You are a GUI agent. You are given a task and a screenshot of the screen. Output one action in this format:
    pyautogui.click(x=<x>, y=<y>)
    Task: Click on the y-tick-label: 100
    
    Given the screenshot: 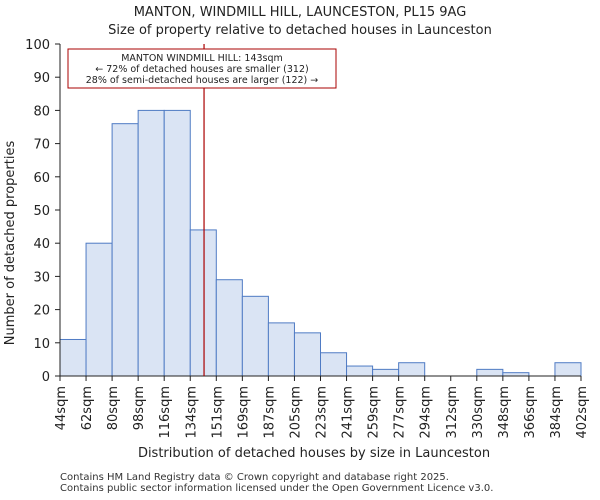 What is the action you would take?
    pyautogui.click(x=37, y=45)
    